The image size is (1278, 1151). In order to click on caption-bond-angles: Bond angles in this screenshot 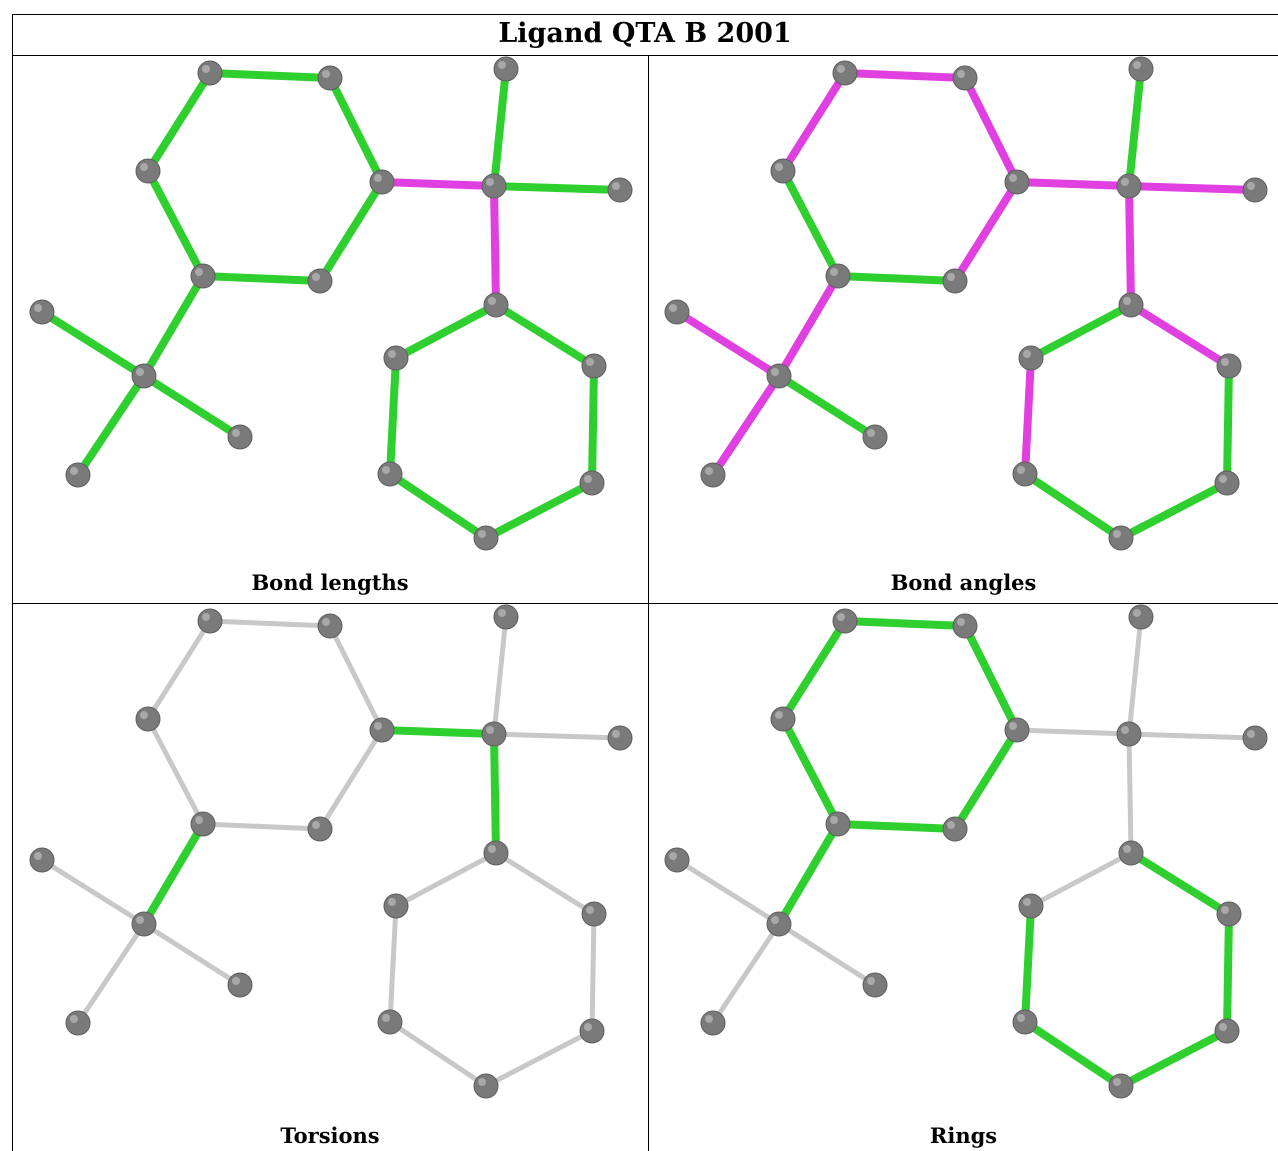, I will do `click(963, 582)`.